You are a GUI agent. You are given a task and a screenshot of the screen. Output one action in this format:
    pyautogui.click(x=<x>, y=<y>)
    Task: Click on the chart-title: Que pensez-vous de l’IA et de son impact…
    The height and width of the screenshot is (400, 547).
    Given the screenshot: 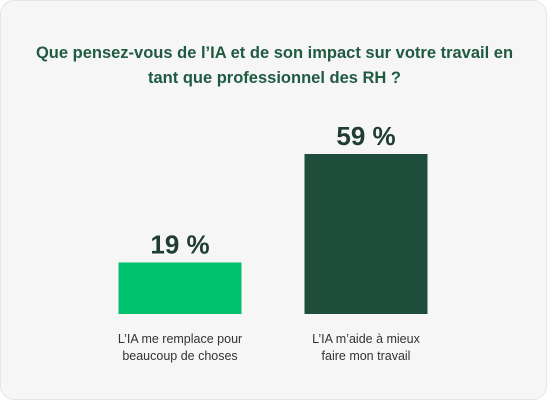 What is the action you would take?
    pyautogui.click(x=274, y=65)
    